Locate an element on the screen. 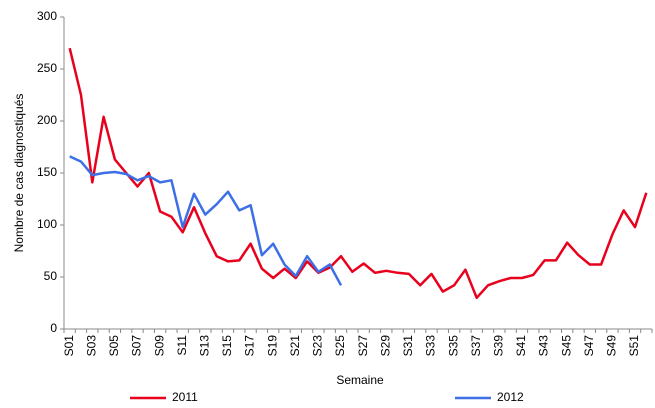 This screenshot has height=408, width=655. x-tick-label: S23 is located at coordinates (318, 346).